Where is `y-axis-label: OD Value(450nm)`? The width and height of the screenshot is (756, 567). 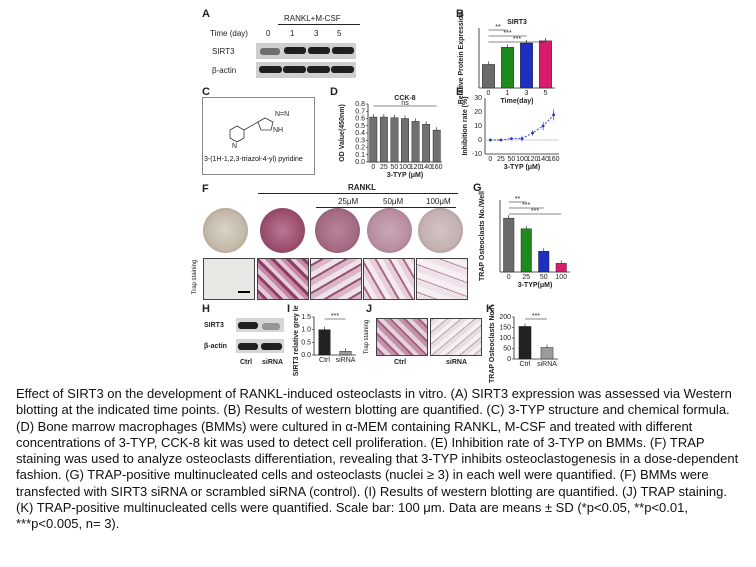
y-axis-label: OD Value(450nm) is located at coordinates (342, 133).